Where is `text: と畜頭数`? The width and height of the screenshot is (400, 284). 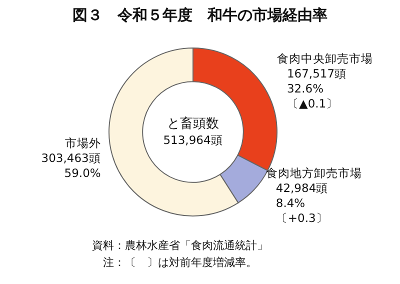 text: と畜頭数 is located at coordinates (193, 124).